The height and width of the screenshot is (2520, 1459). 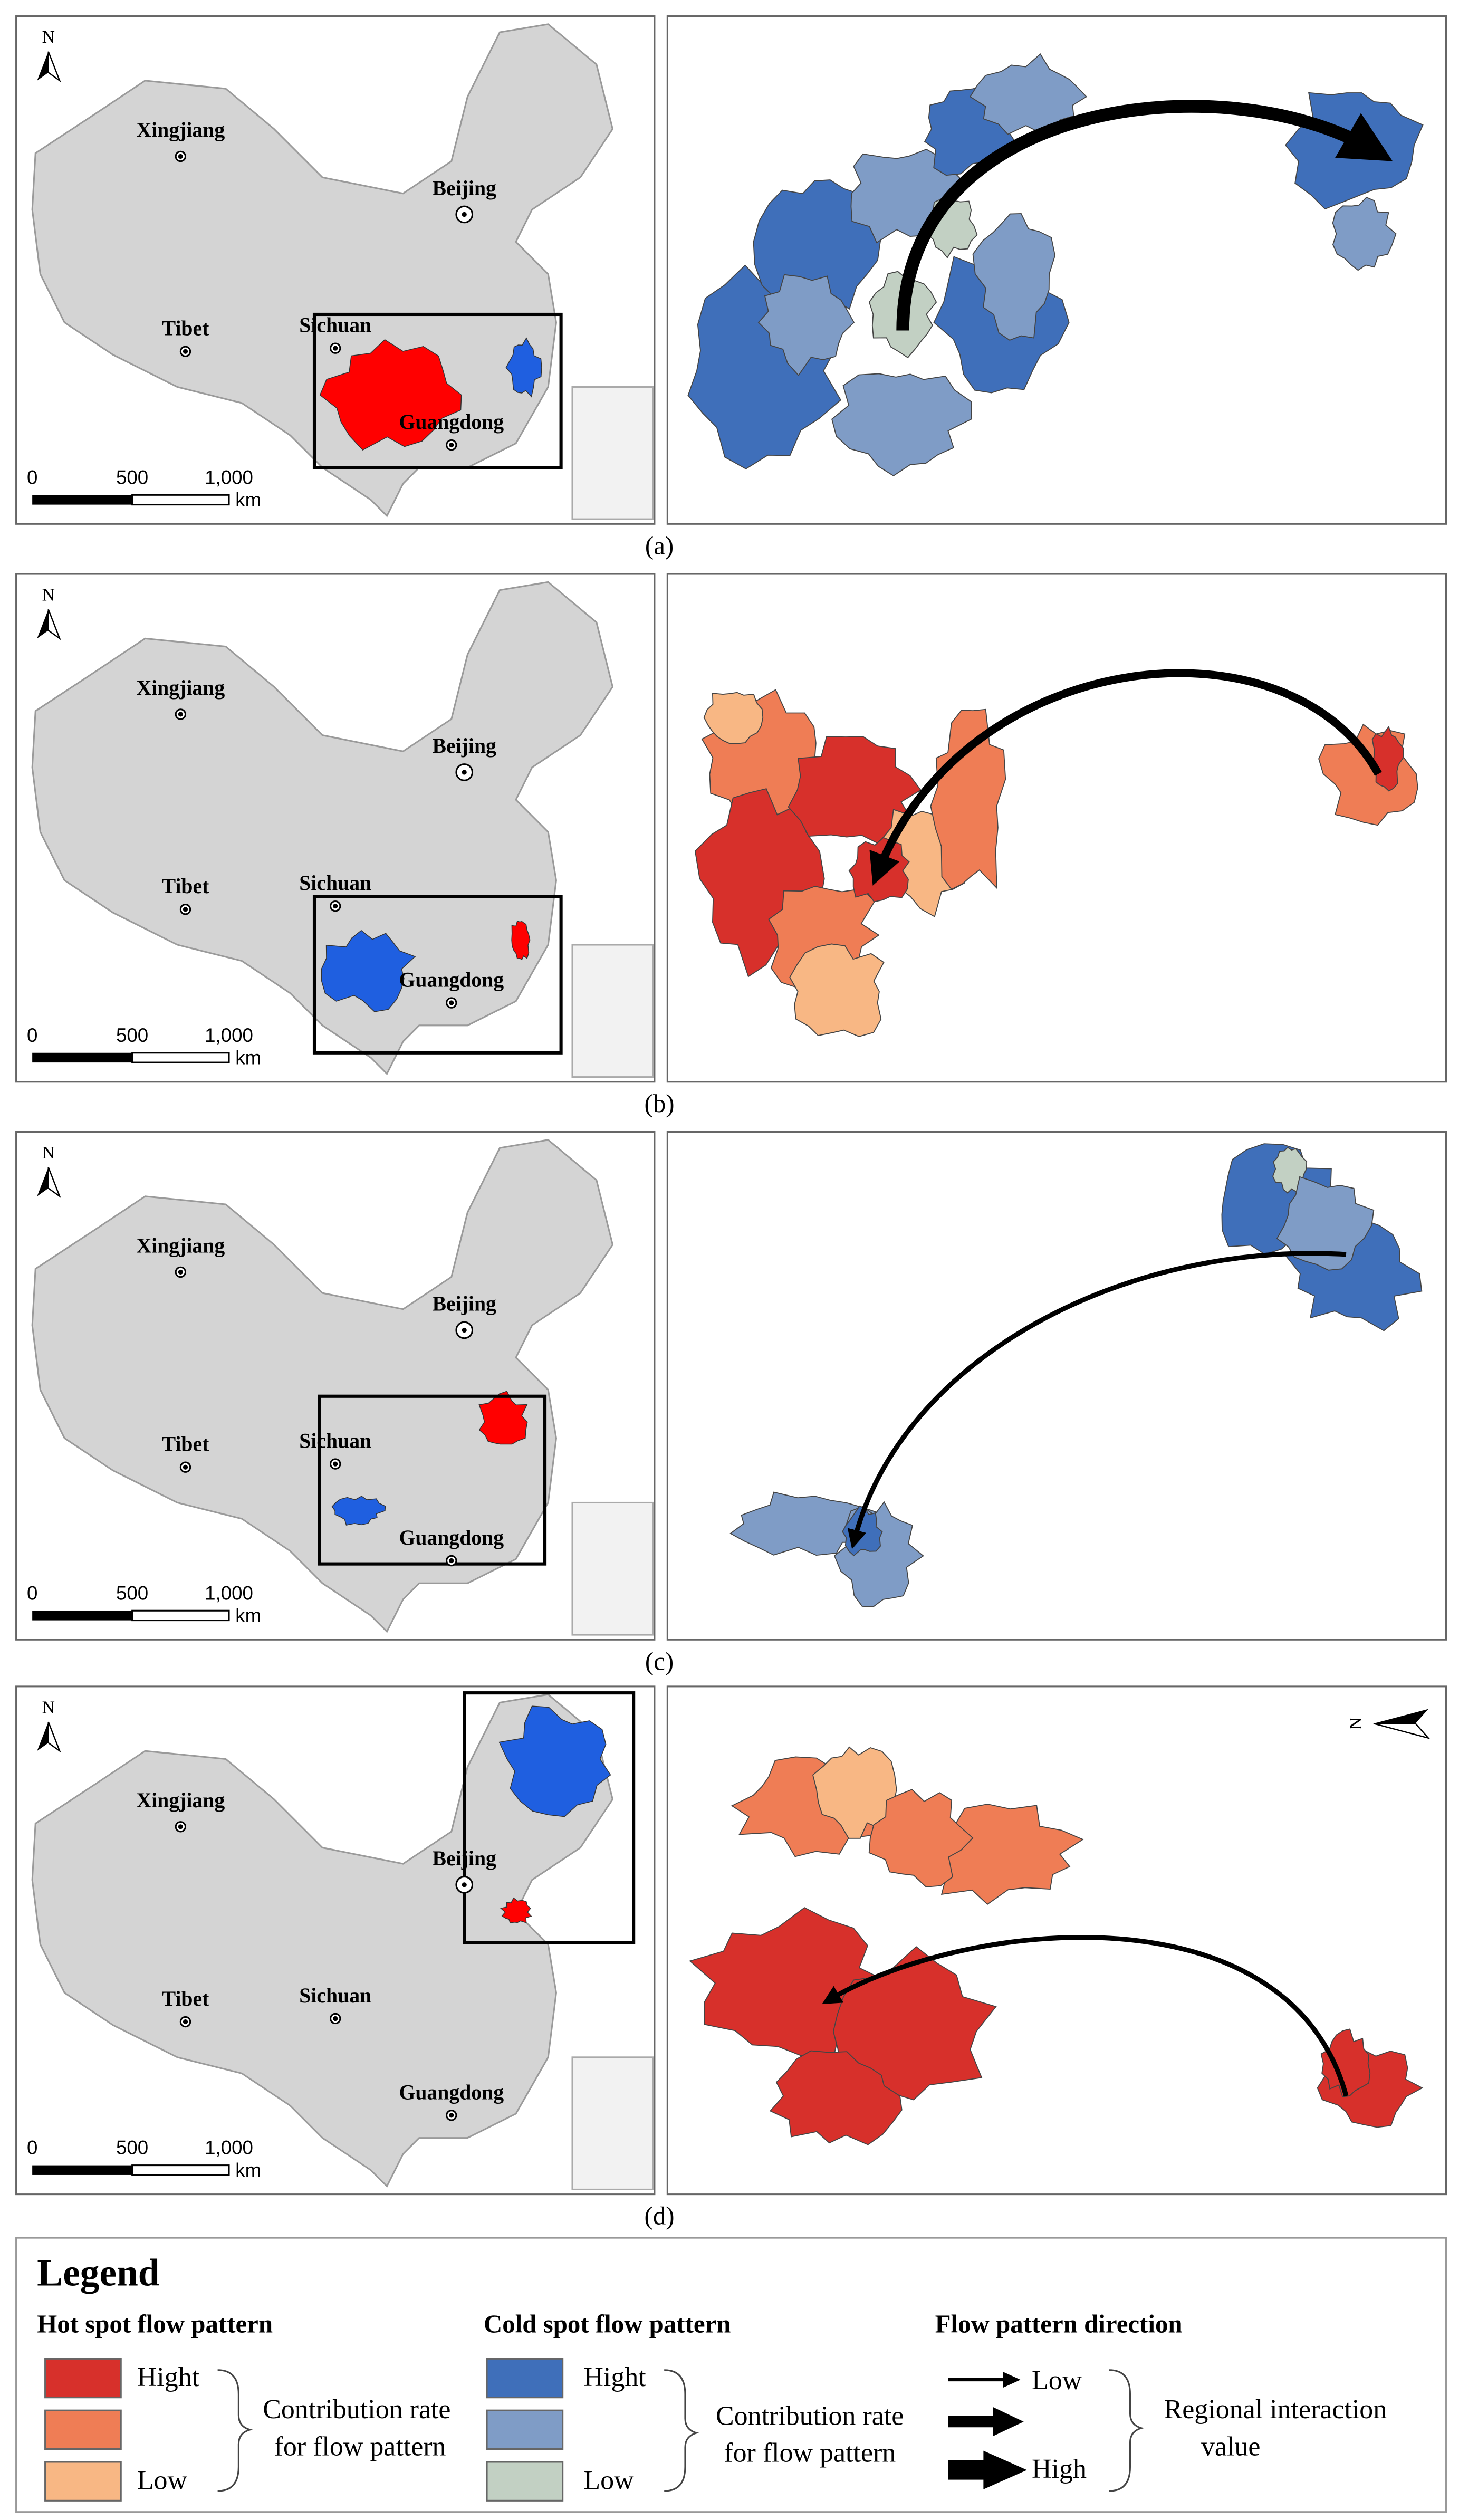 I want to click on legend-label: Hight, so click(x=168, y=2377).